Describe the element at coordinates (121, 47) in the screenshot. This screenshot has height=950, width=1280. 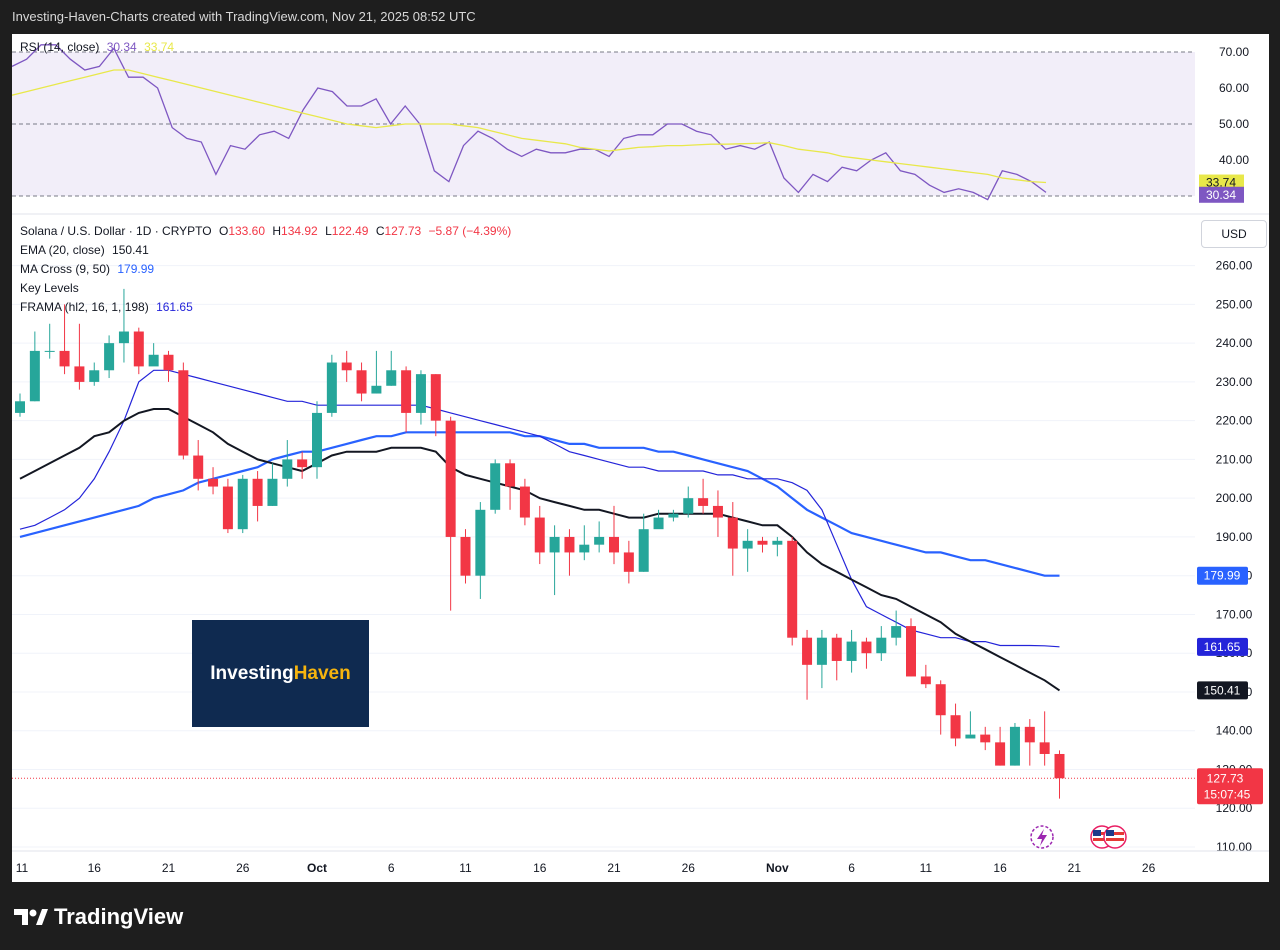
I see `rsi-legend-value: 30.34` at that location.